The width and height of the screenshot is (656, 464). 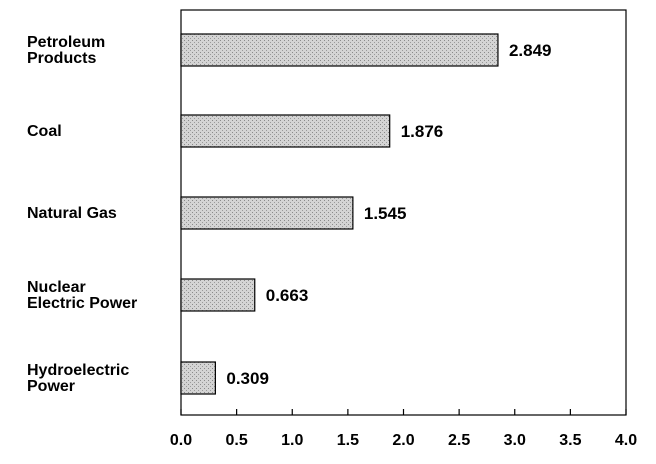 What do you see at coordinates (530, 50) in the screenshot?
I see `bar-value-label: 2.849` at bounding box center [530, 50].